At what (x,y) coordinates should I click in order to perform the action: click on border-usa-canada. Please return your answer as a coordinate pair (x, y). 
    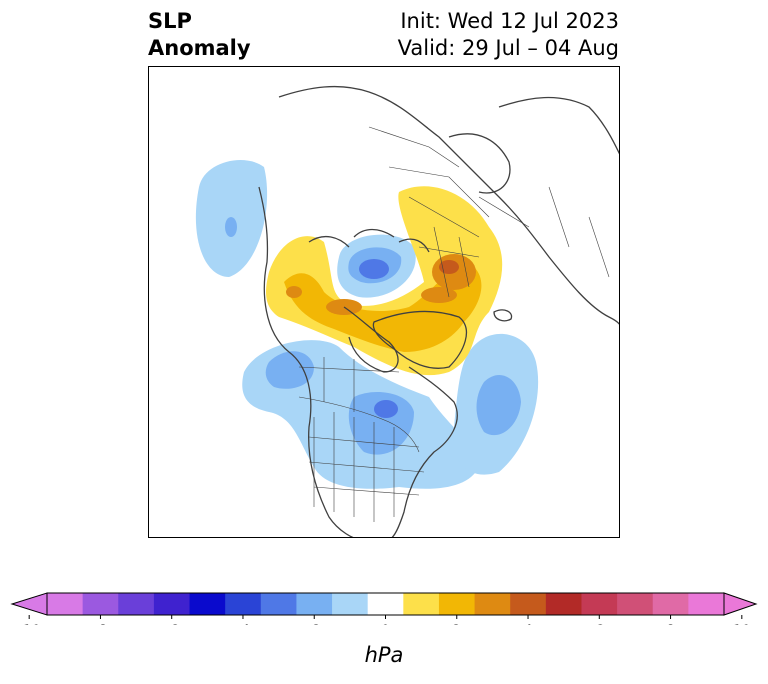
    Looking at the image, I should click on (359, 424).